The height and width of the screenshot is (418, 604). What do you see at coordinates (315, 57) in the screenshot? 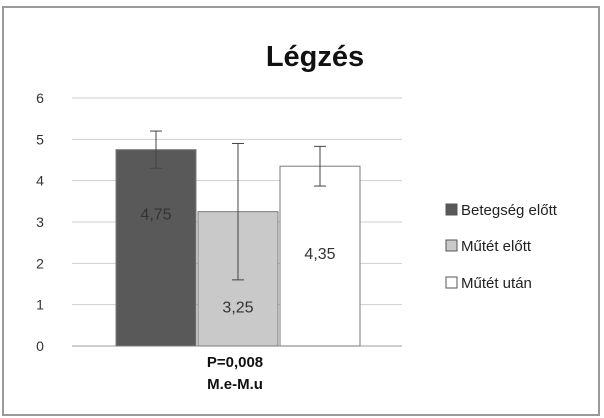
I see `chart-title: Légzés` at bounding box center [315, 57].